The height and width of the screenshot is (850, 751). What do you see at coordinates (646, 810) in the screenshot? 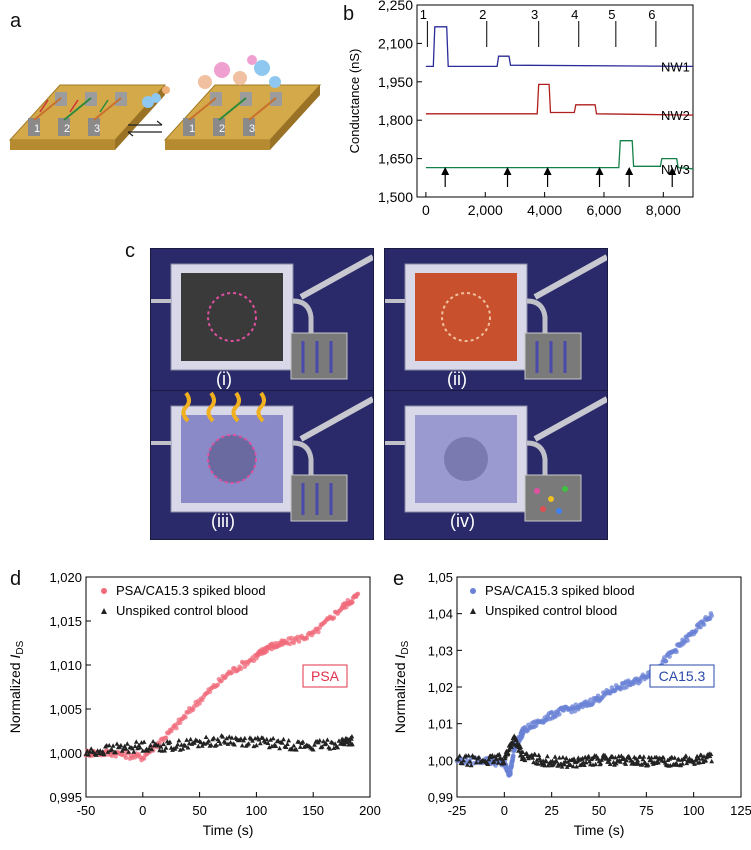
I see `x-tick-label: 75` at bounding box center [646, 810].